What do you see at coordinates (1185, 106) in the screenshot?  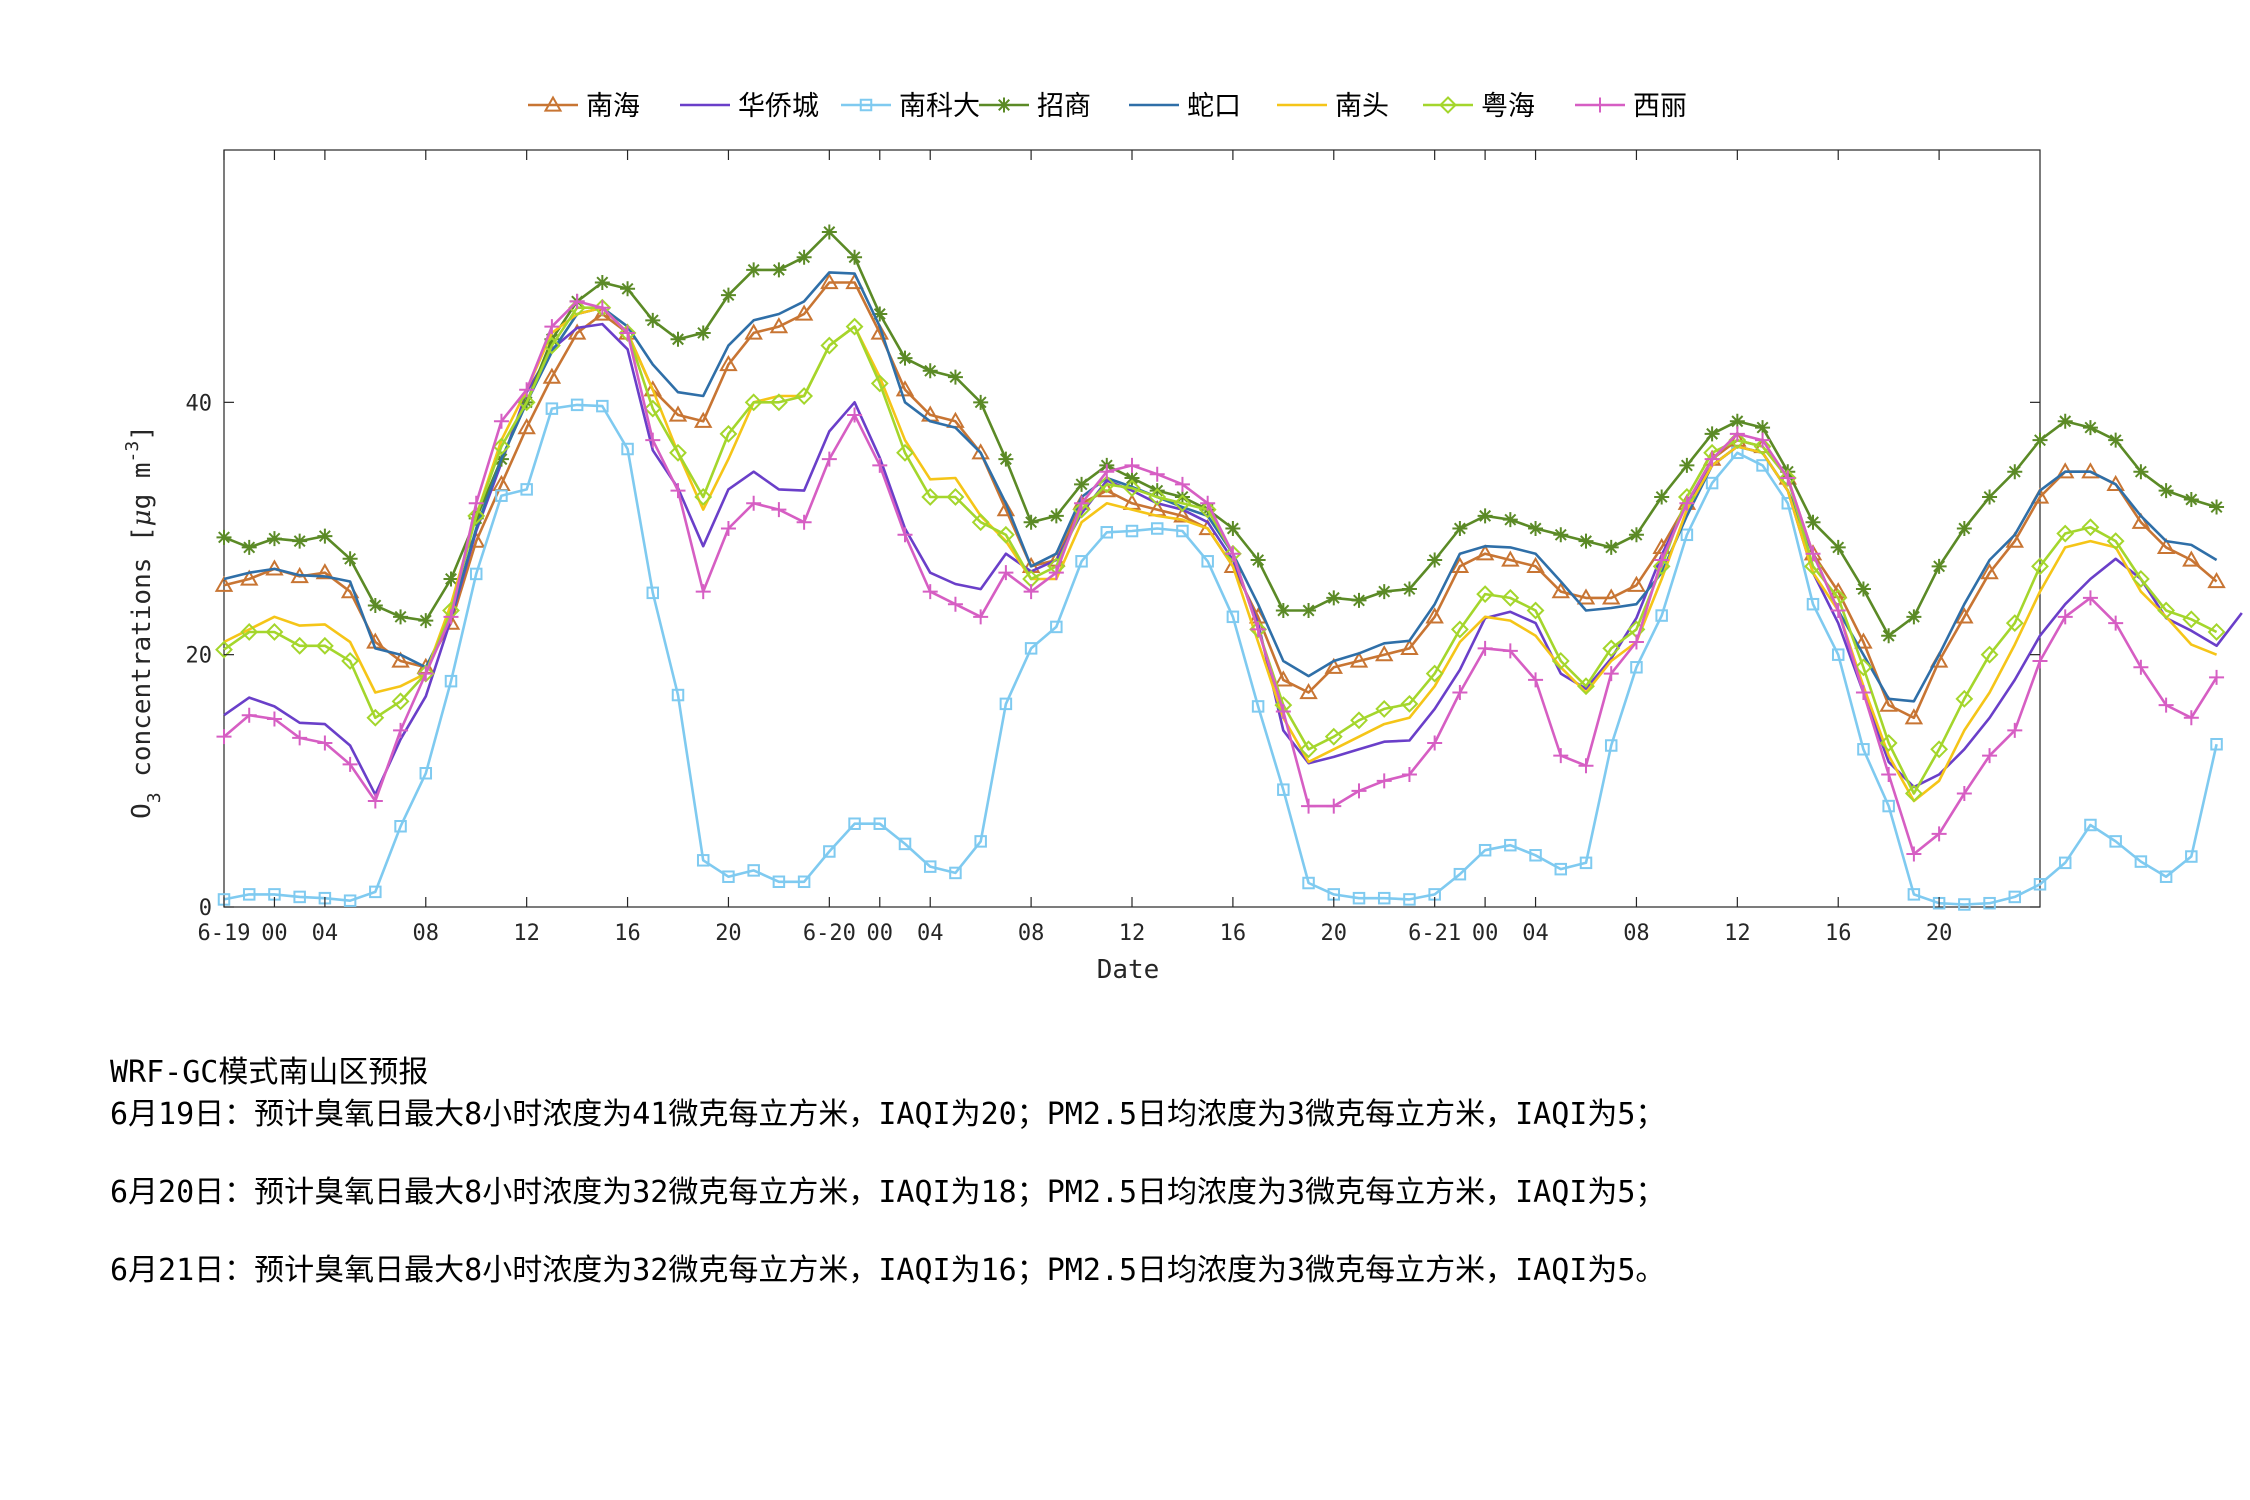 I see `legend-item: 蛇口` at bounding box center [1185, 106].